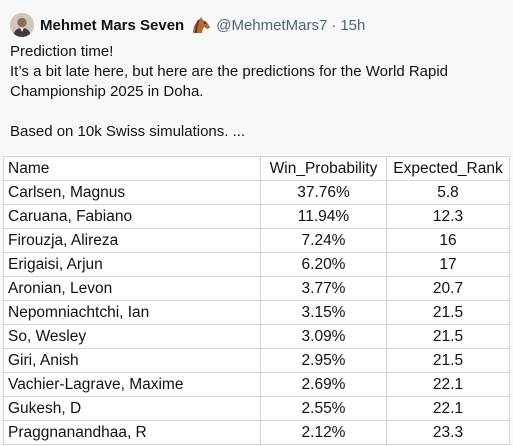 The image size is (513, 446). What do you see at coordinates (323, 312) in the screenshot?
I see `win-probability: 3.15%` at bounding box center [323, 312].